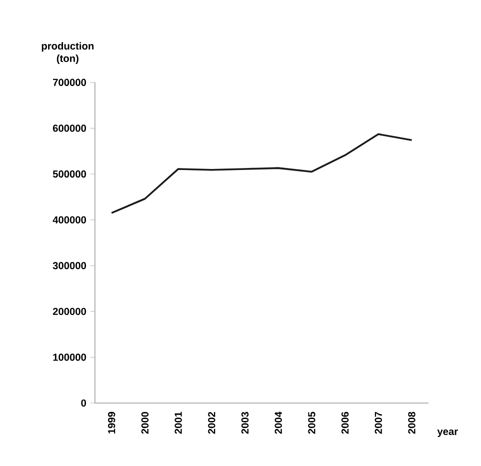 This screenshot has height=466, width=481. I want to click on x-tick-label: 2000, so click(145, 423).